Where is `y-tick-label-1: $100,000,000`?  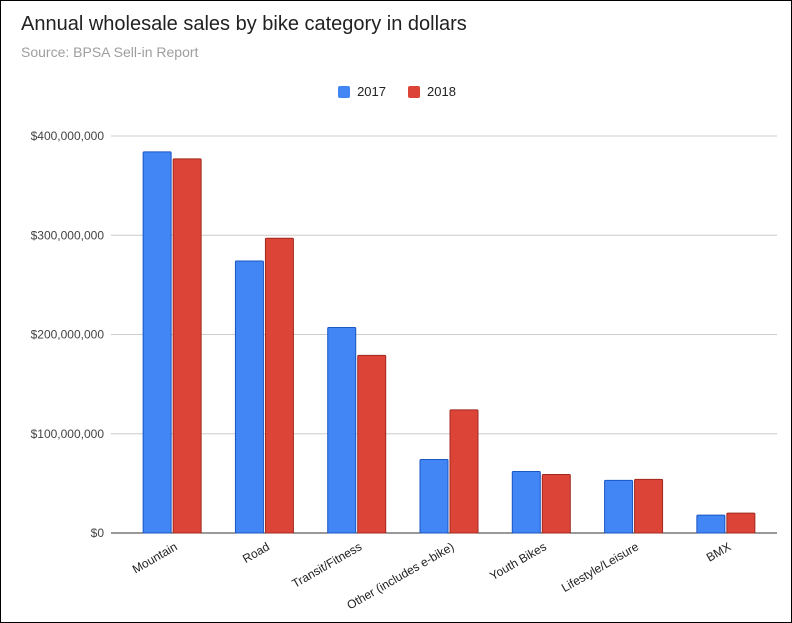
y-tick-label-1: $100,000,000 is located at coordinates (68, 434).